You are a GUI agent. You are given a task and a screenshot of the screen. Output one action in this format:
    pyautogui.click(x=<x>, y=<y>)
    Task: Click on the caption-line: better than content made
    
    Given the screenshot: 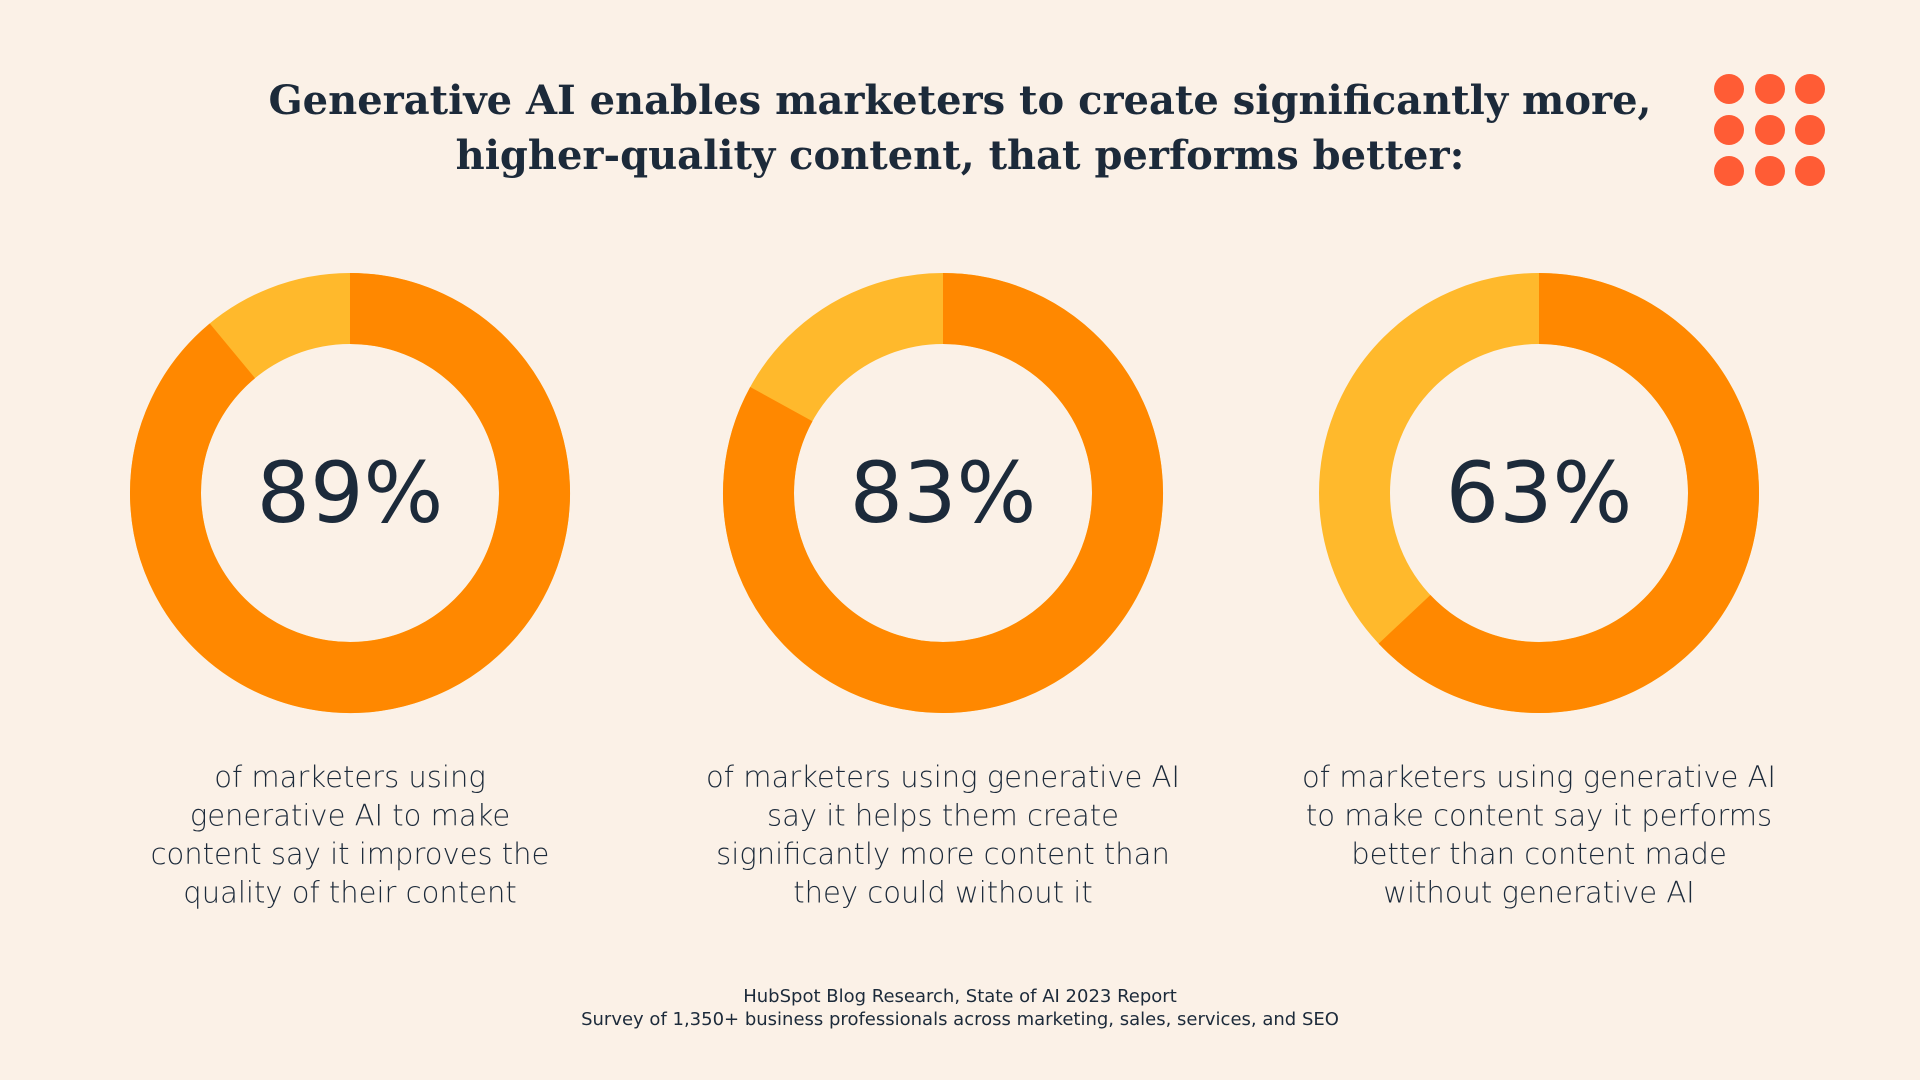 What is the action you would take?
    pyautogui.click(x=1539, y=854)
    